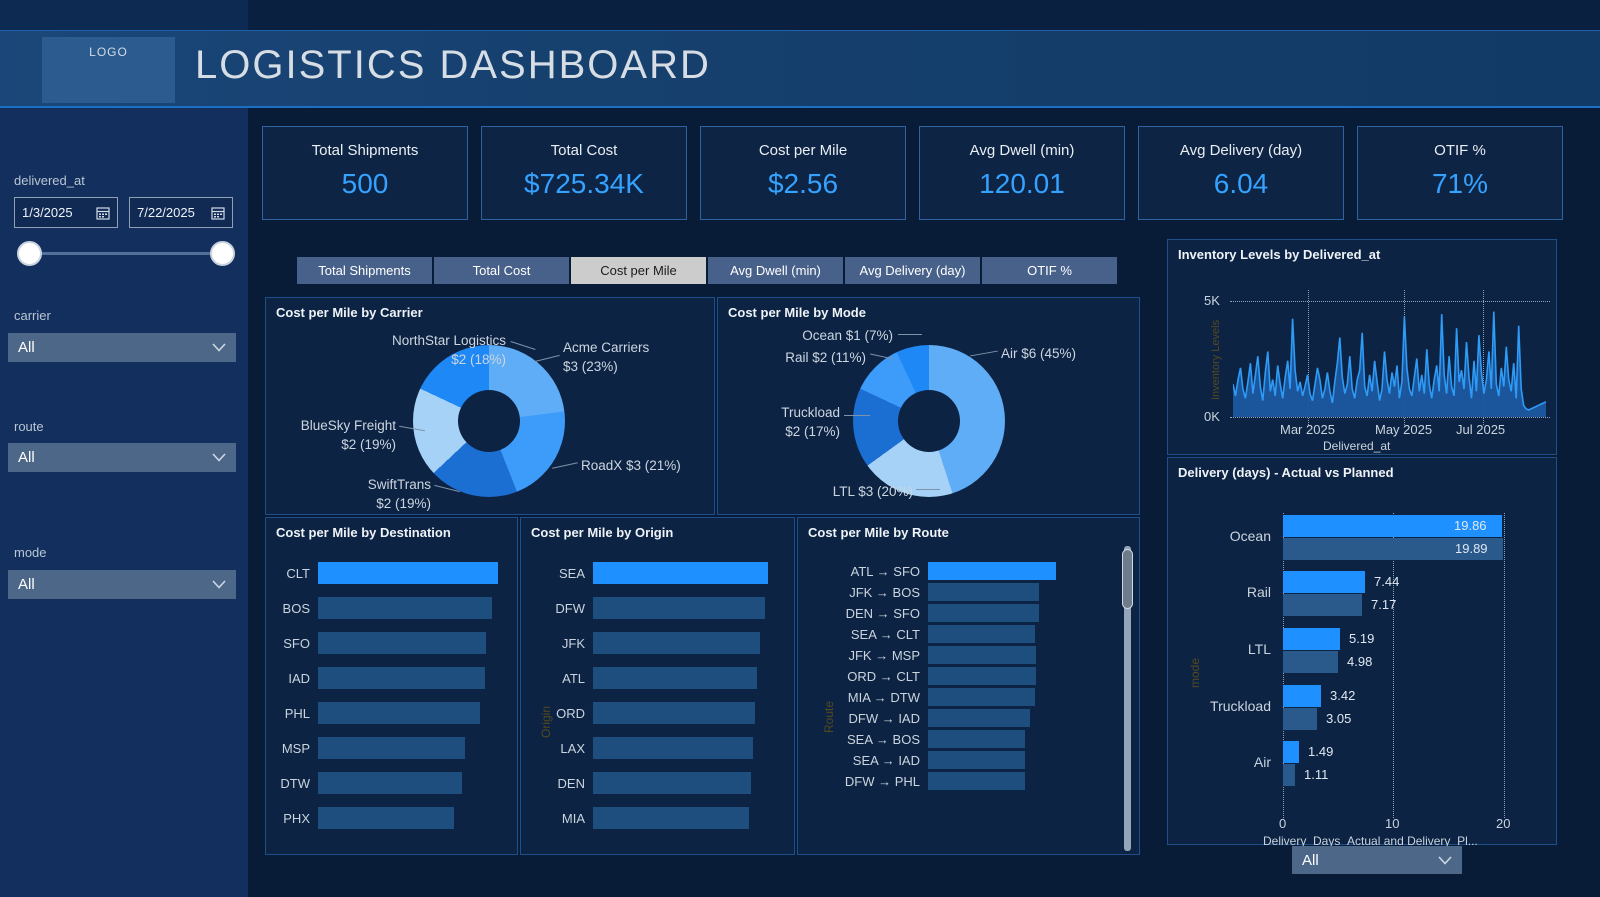  I want to click on route-dropdown: All, so click(122, 457).